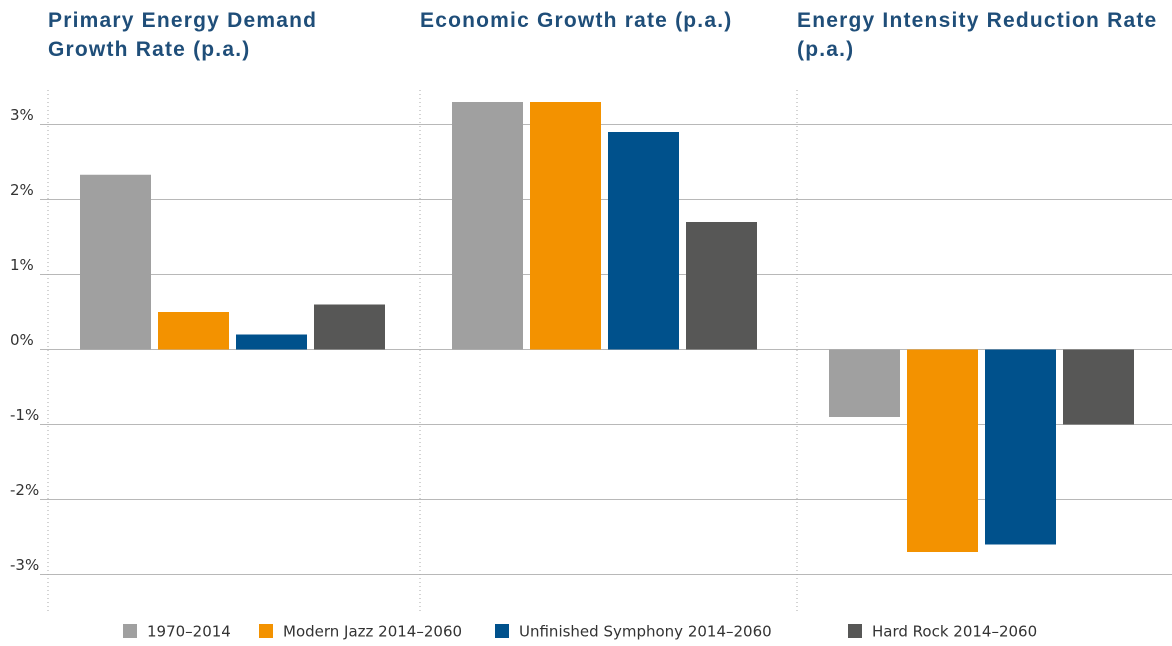 Image resolution: width=1172 pixels, height=646 pixels. Describe the element at coordinates (954, 632) in the screenshot. I see `legend-label: Hard Rock 2014–2060` at that location.